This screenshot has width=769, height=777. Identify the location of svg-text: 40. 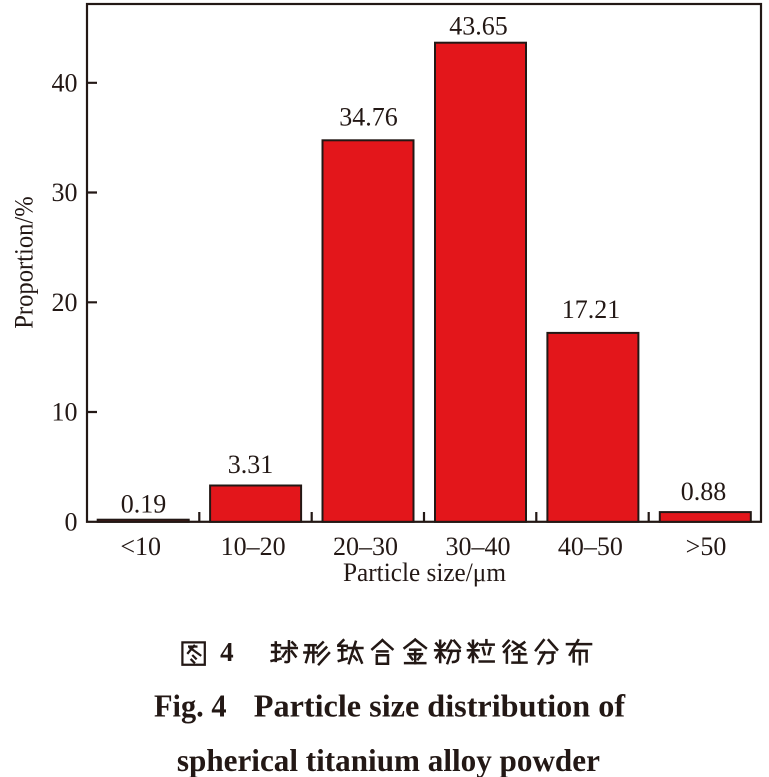
(65, 82).